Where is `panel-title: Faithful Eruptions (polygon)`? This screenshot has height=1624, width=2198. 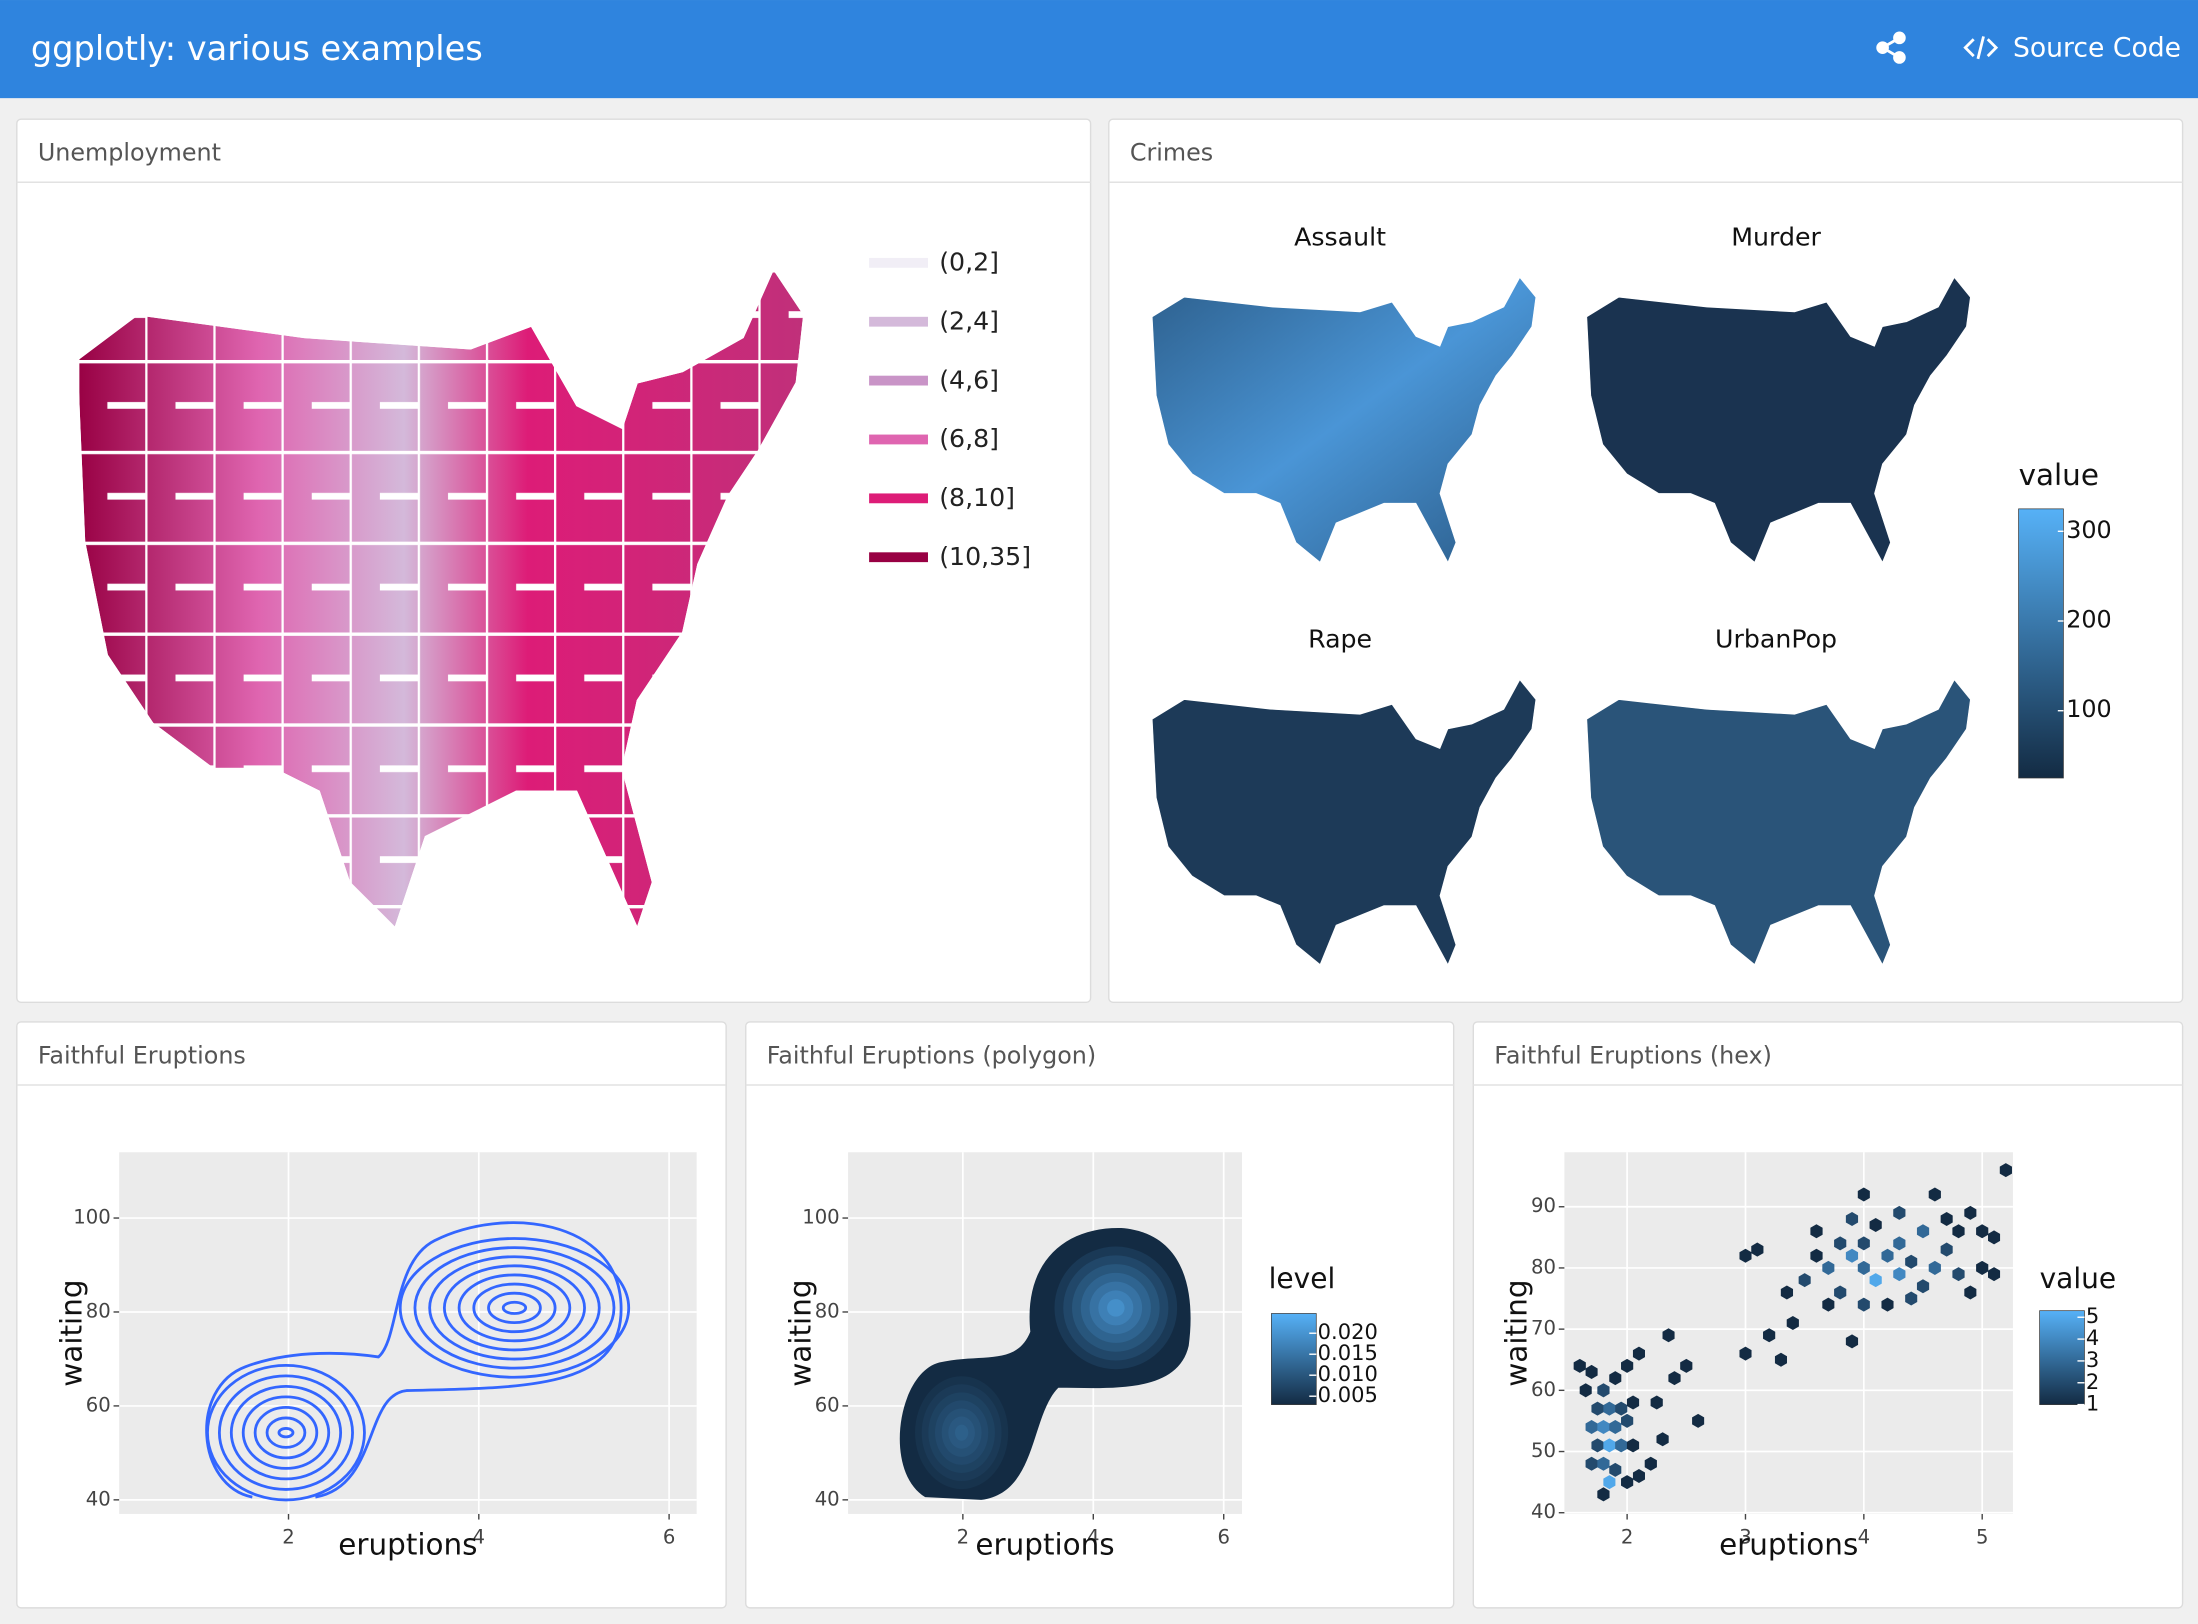
panel-title: Faithful Eruptions (polygon) is located at coordinates (931, 1055).